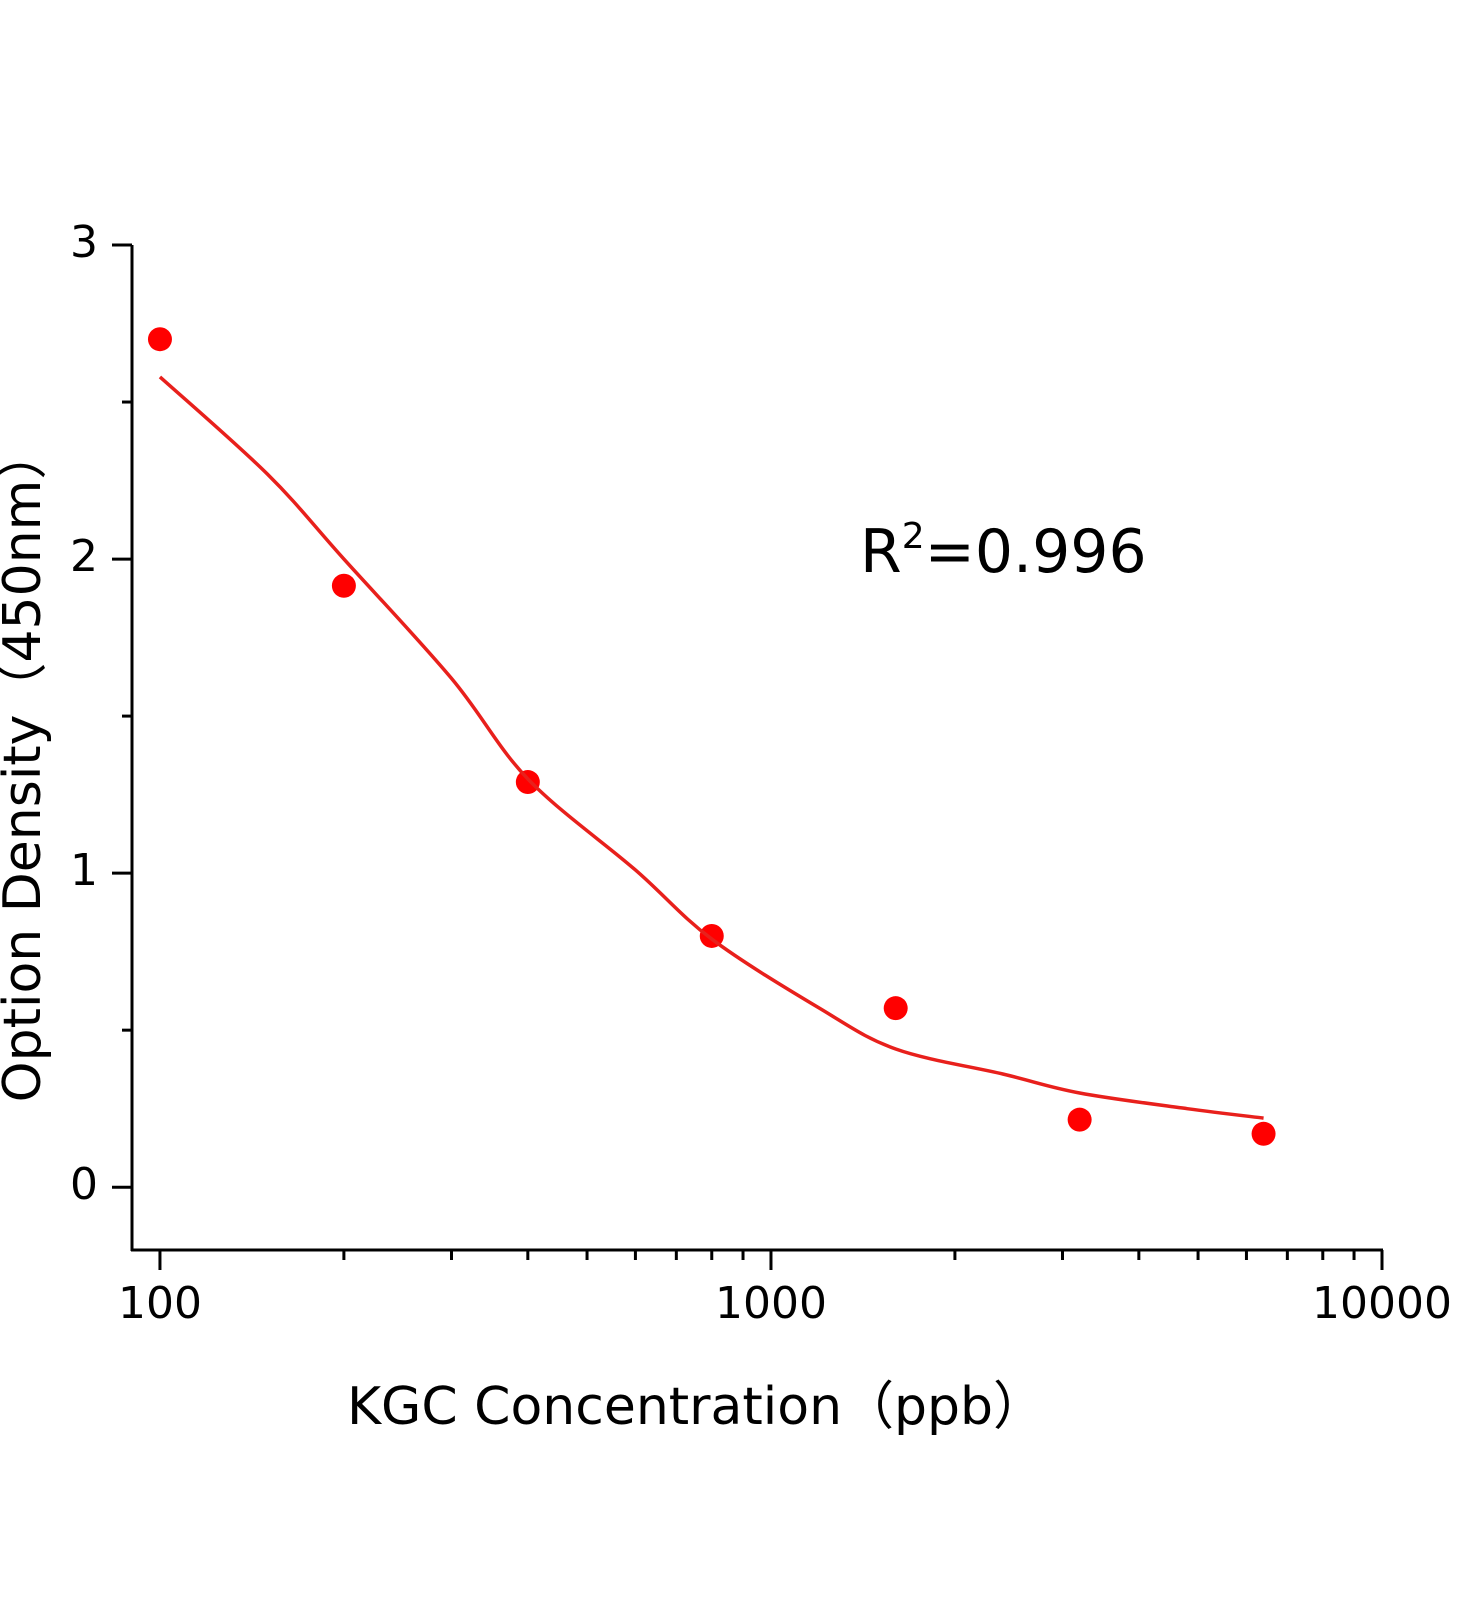 The image size is (1472, 1600). What do you see at coordinates (1382, 1303) in the screenshot?
I see `x-tick-label: 10000` at bounding box center [1382, 1303].